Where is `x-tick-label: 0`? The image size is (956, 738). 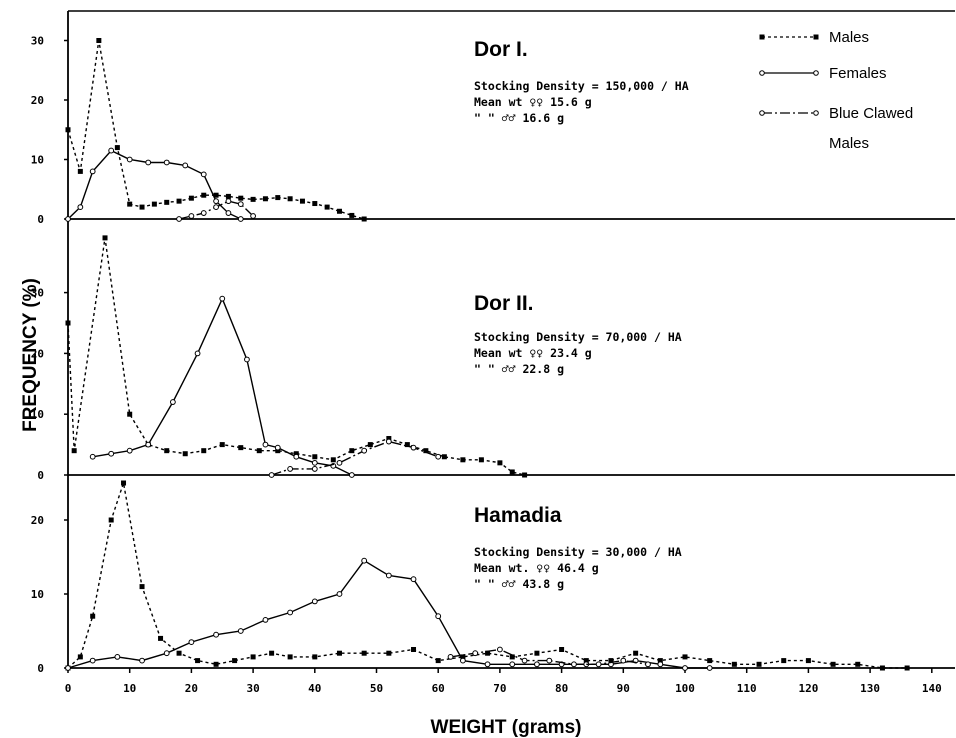 x-tick-label: 0 is located at coordinates (68, 688).